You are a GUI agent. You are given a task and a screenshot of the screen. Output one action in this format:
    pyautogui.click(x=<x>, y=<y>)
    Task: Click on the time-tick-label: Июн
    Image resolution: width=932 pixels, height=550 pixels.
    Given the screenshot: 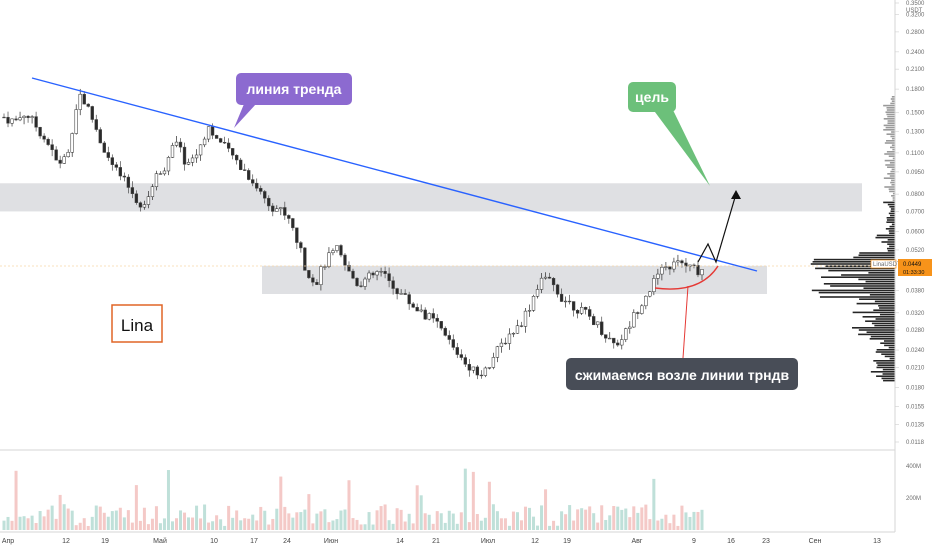 What is the action you would take?
    pyautogui.click(x=331, y=541)
    